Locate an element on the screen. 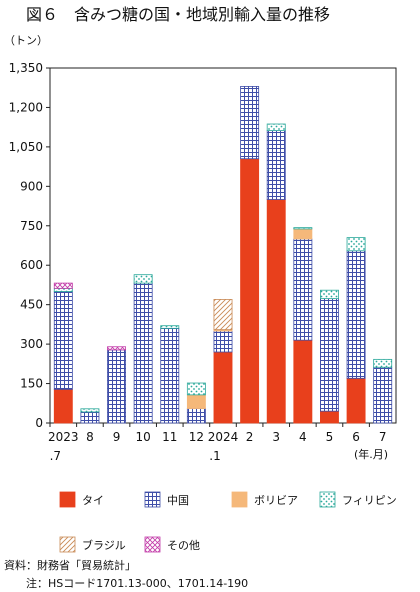  y-tick-label: 1,050 is located at coordinates (26, 147).